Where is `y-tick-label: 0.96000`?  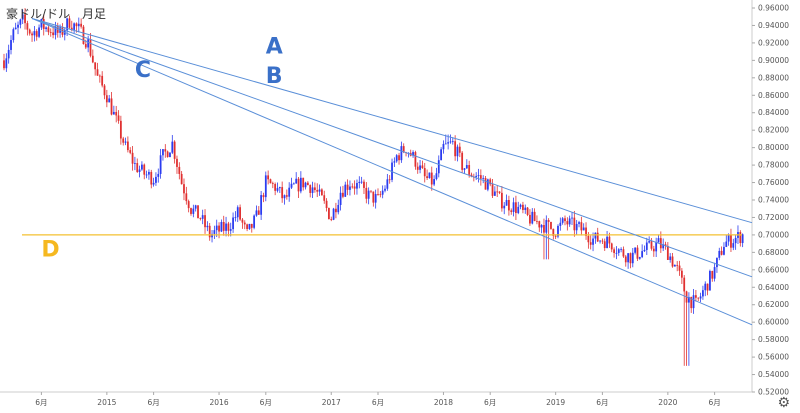 y-tick-label: 0.96000 is located at coordinates (773, 8).